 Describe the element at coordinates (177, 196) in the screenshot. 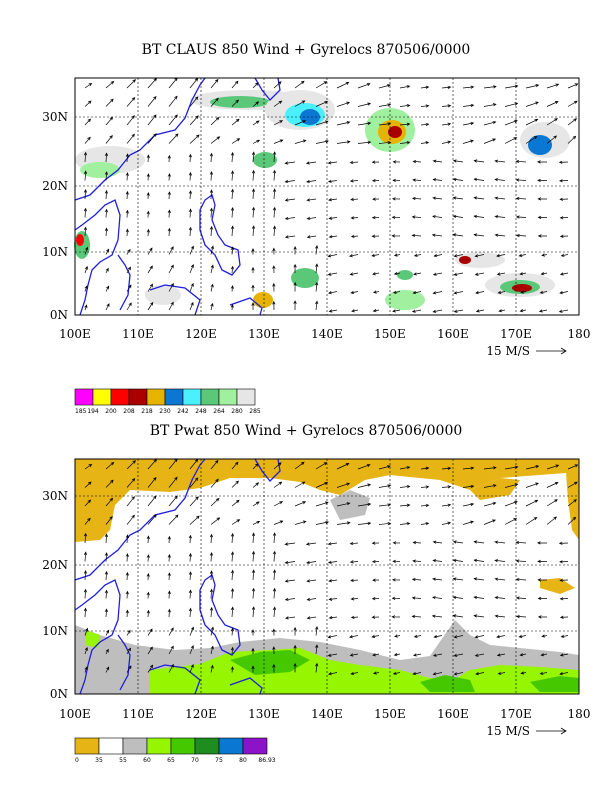

I see `panel-1-coastline` at that location.